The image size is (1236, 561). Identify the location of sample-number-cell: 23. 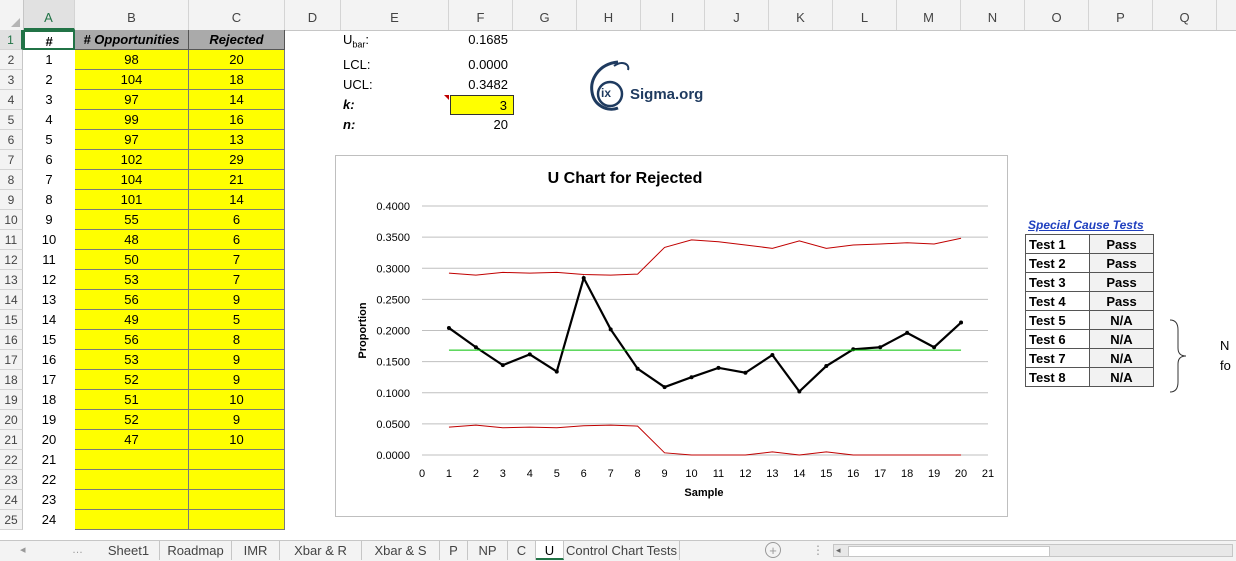
(49, 499).